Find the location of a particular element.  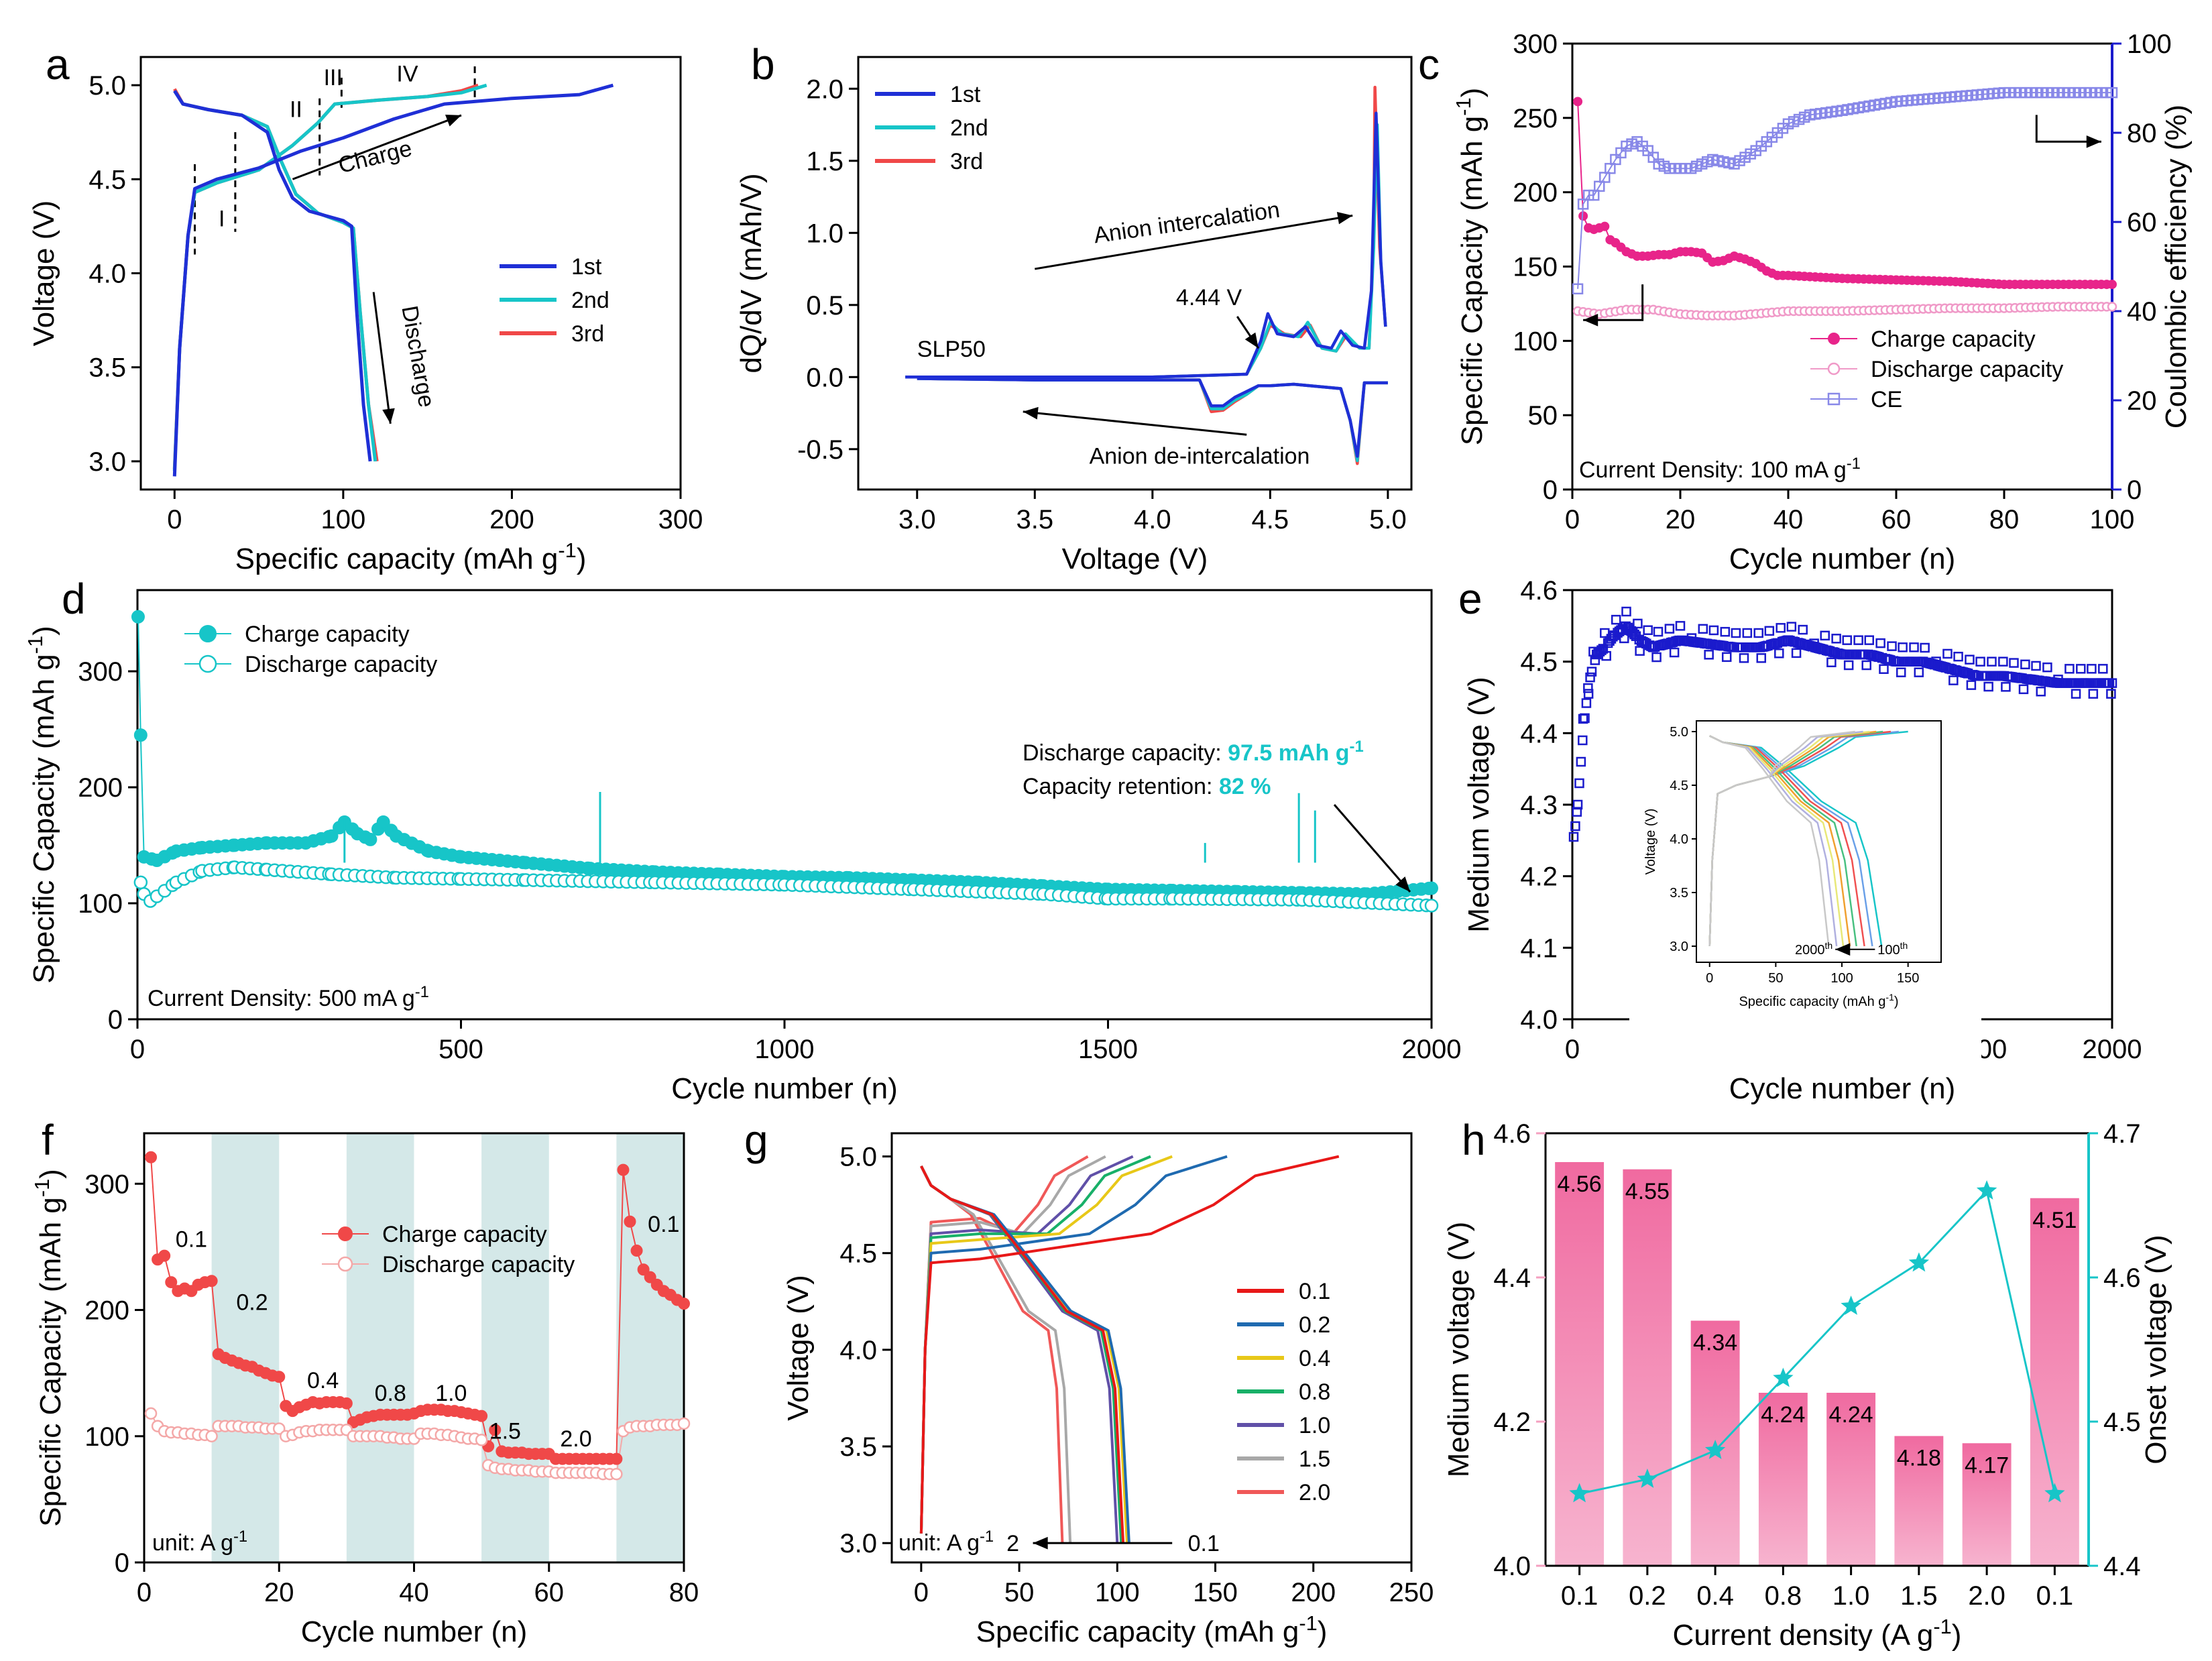

series-1st-charge is located at coordinates (393, 280).